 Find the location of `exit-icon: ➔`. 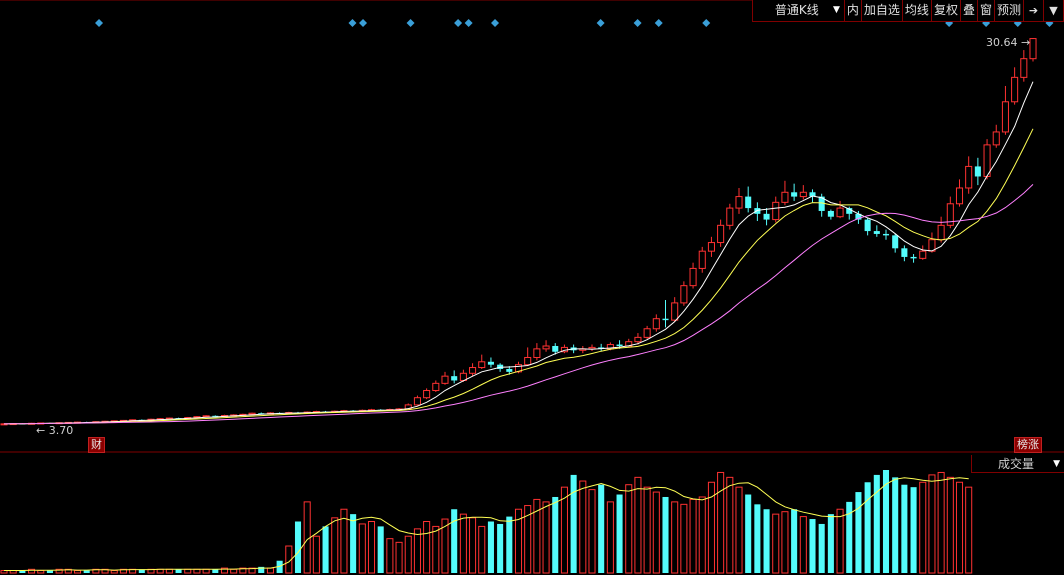

exit-icon: ➔ is located at coordinates (1034, 10).